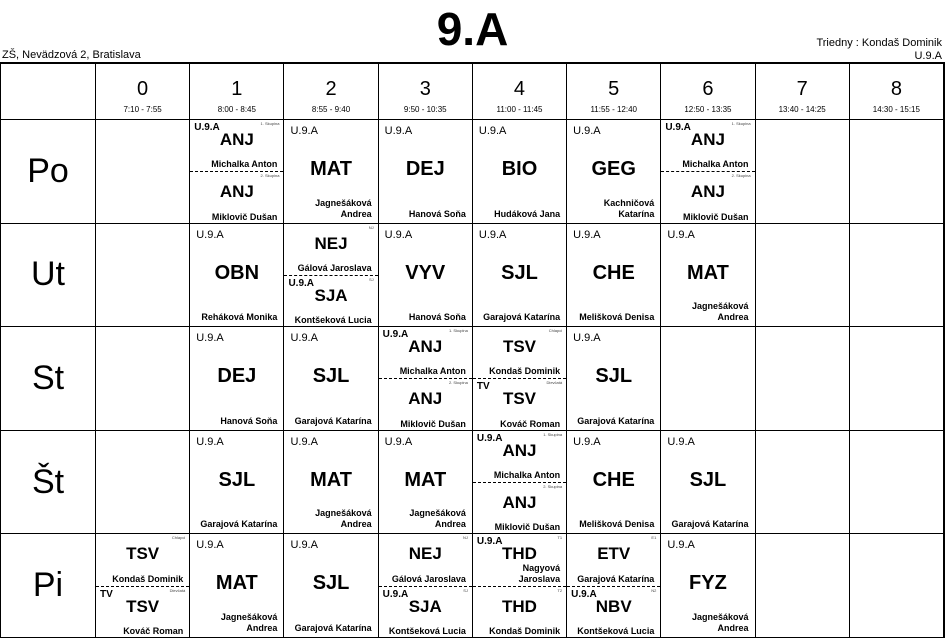 The width and height of the screenshot is (945, 638). What do you see at coordinates (519, 109) in the screenshot?
I see `period-time: 11:00 - 11:45` at bounding box center [519, 109].